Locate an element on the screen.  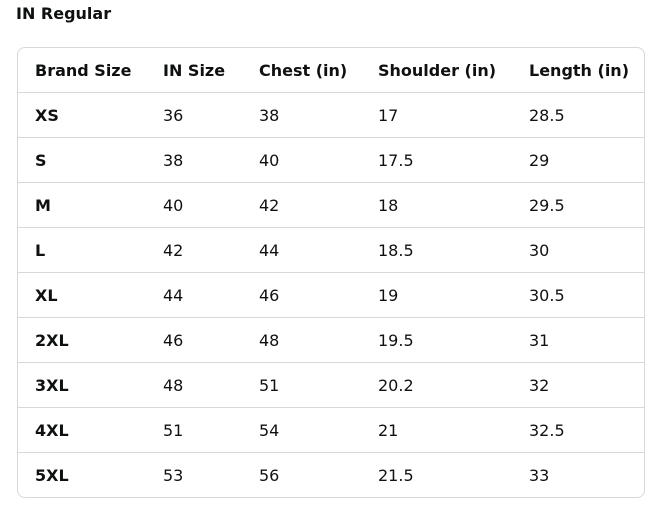
column-header: Brand Size is located at coordinates (83, 70).